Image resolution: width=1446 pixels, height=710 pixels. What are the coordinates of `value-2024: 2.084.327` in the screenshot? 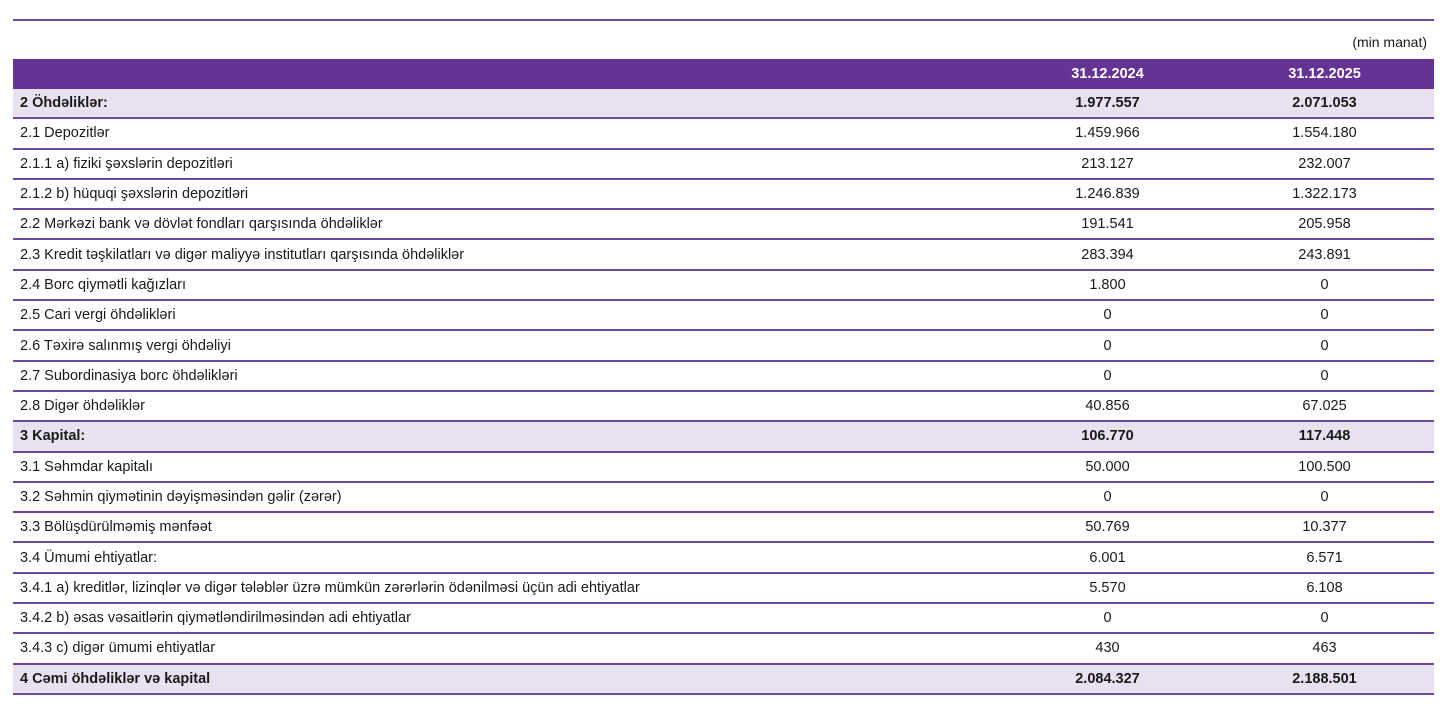 It's located at (1107, 679).